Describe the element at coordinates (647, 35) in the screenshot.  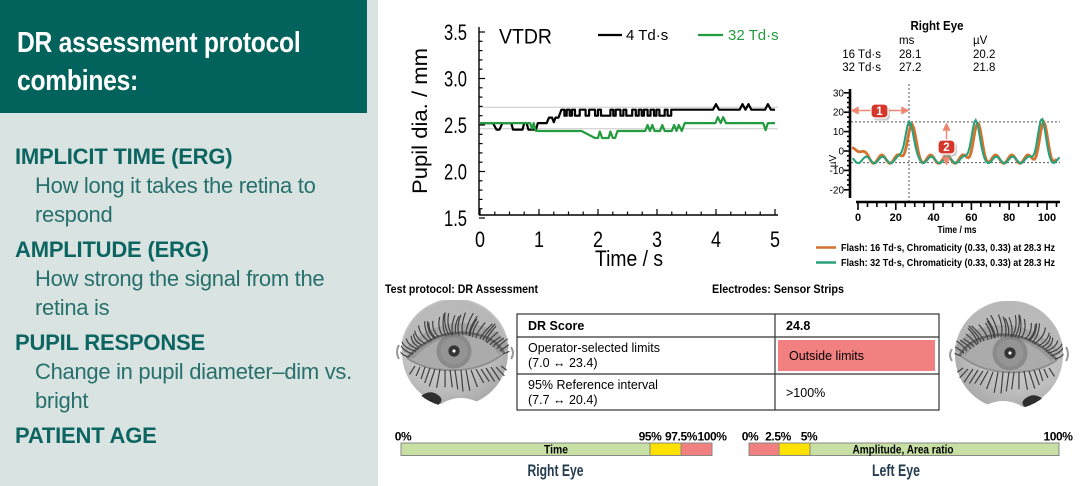
I see `svg-text: 4 Td·s` at that location.